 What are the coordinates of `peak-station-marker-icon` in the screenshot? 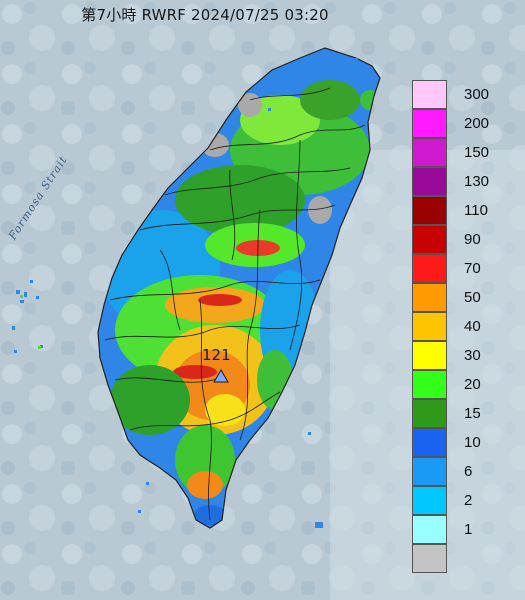 It's located at (221, 376).